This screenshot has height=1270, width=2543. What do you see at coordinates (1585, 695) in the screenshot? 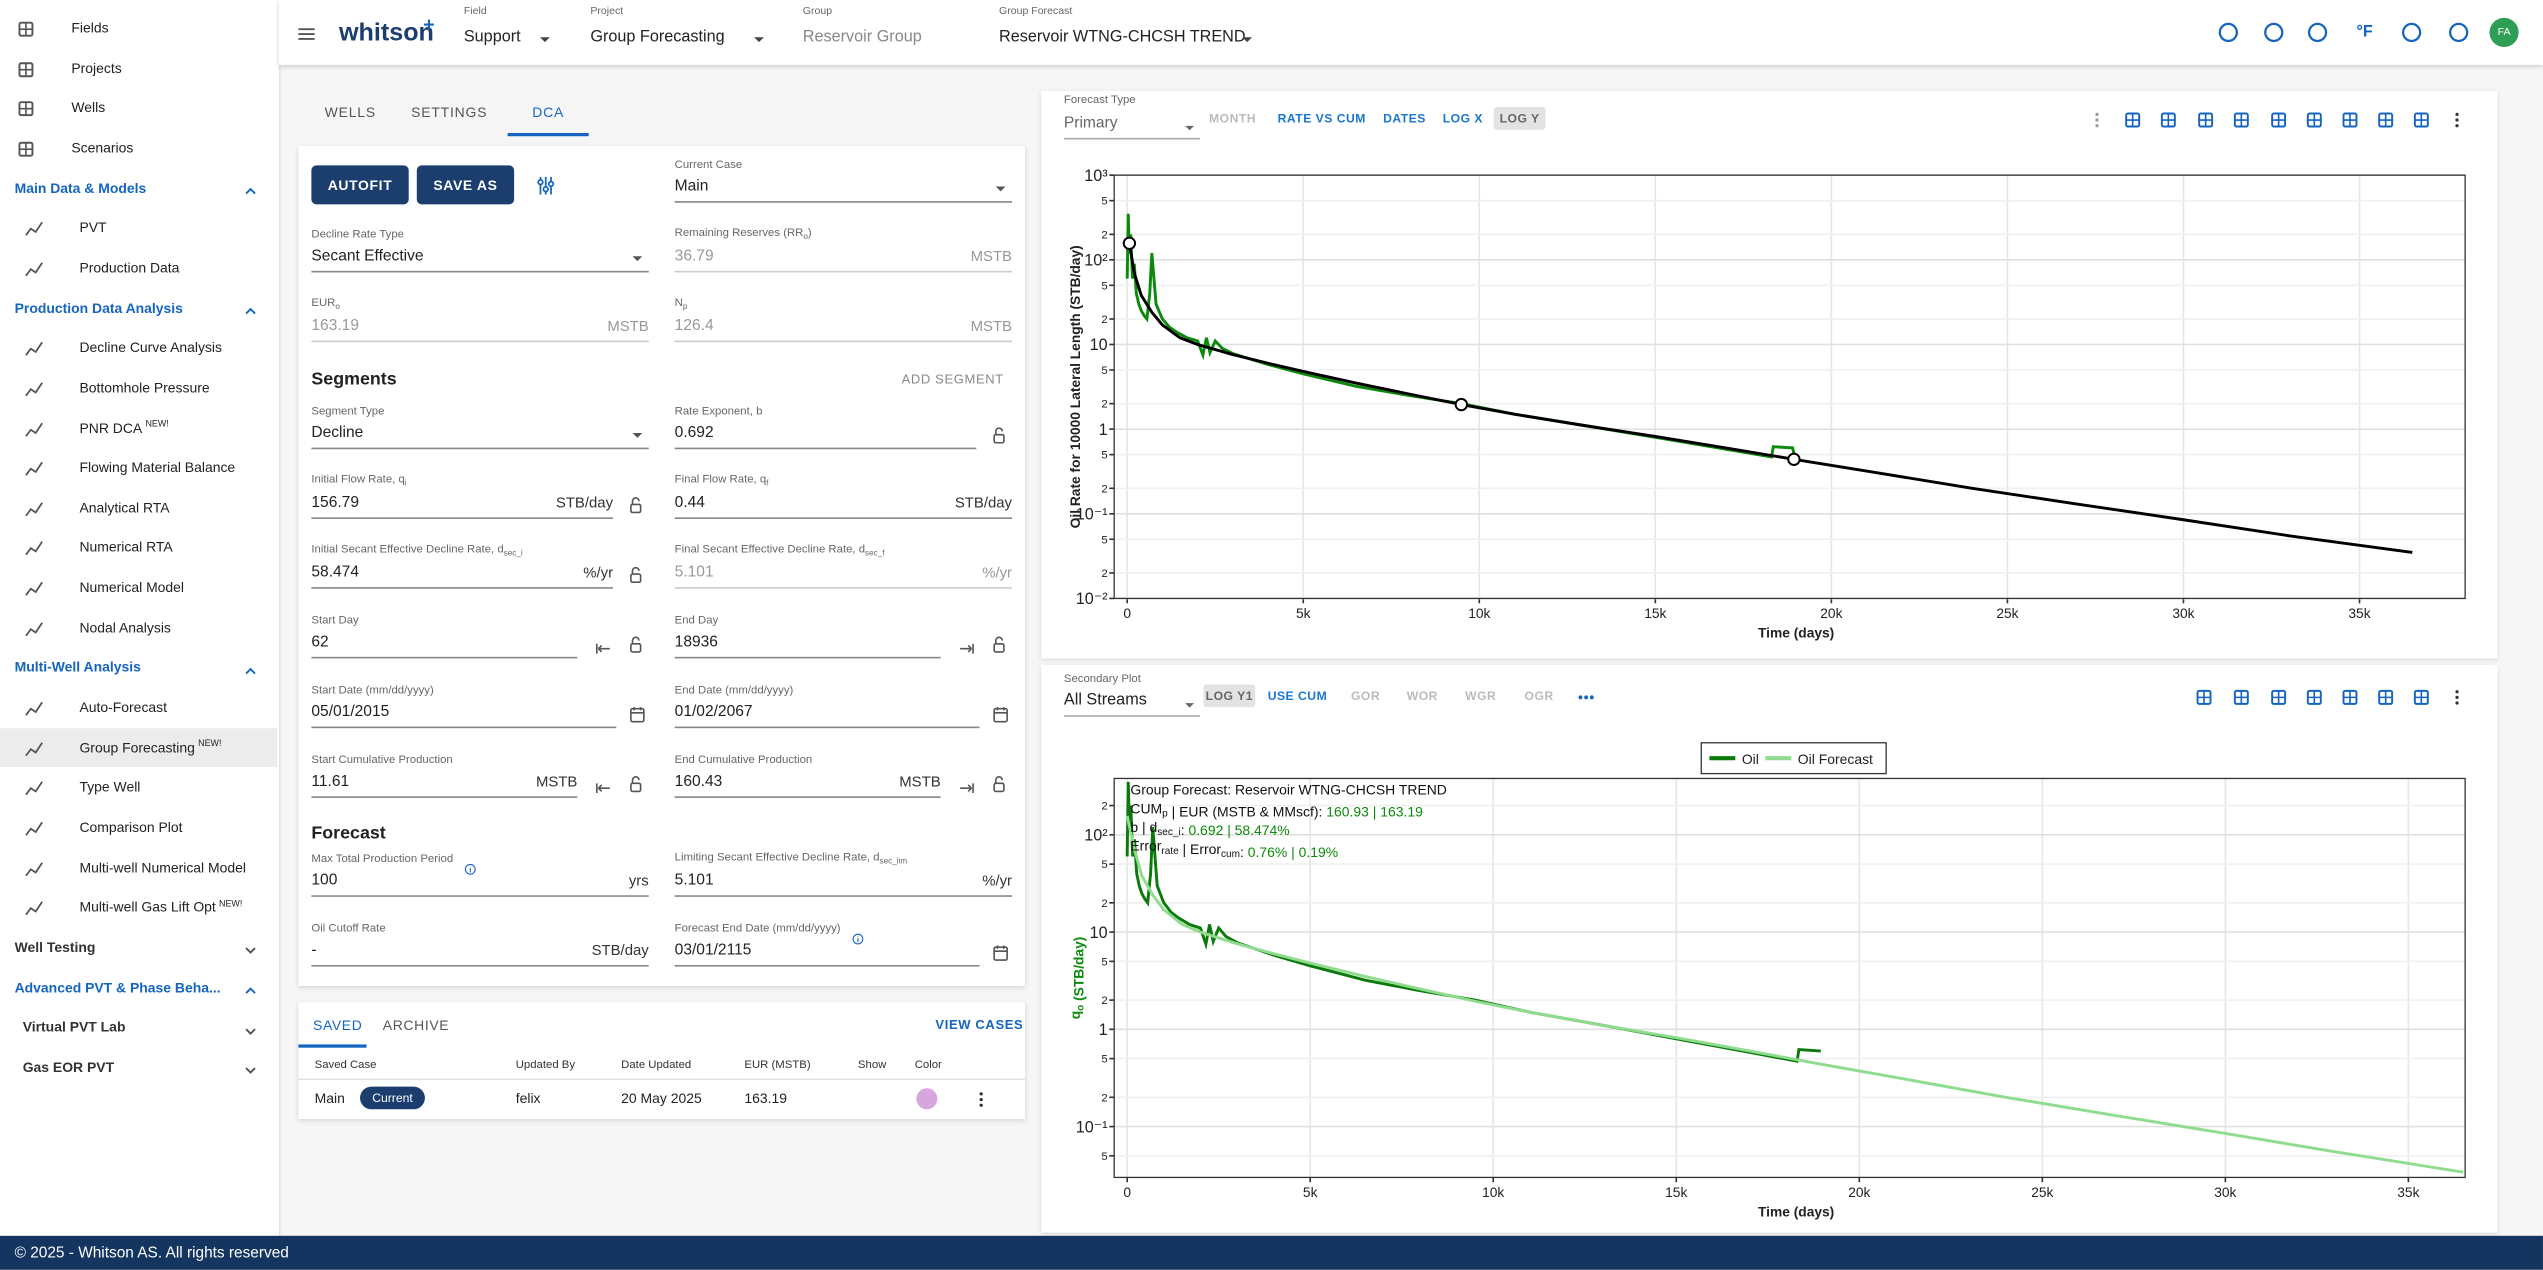
I see `icon-dots` at bounding box center [1585, 695].